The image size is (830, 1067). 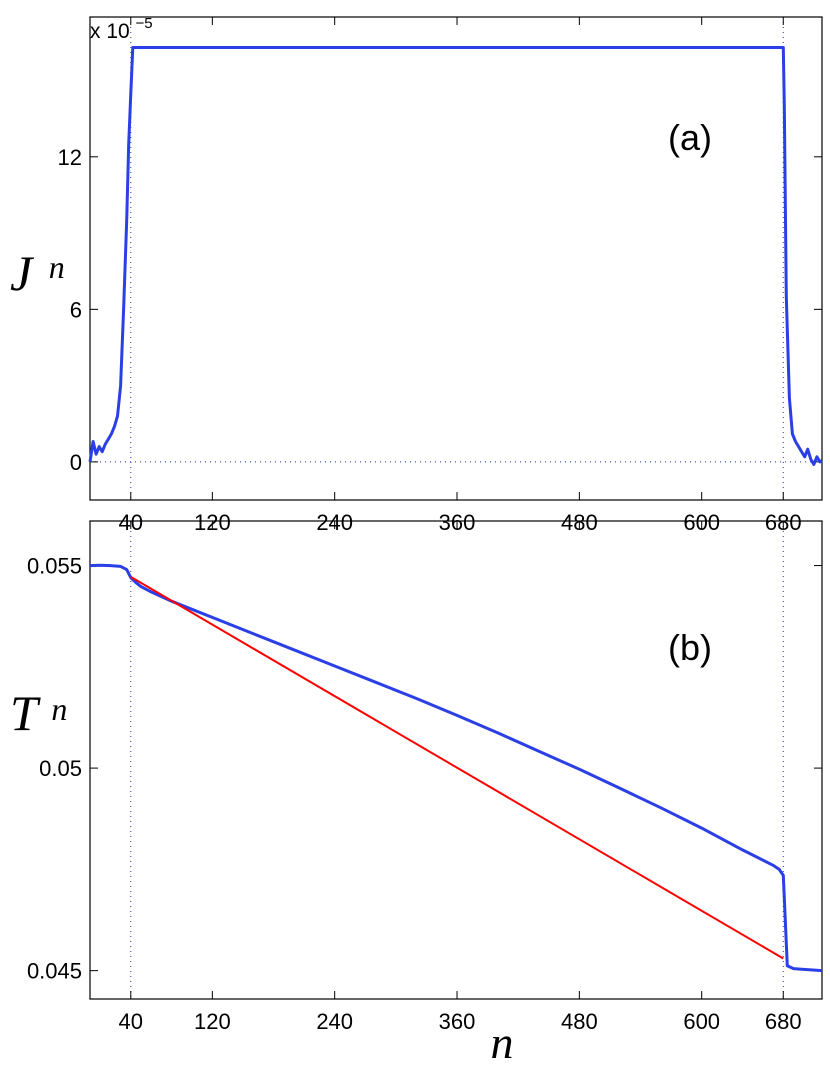 What do you see at coordinates (60, 768) in the screenshot?
I see `y-tick-label: 0.05` at bounding box center [60, 768].